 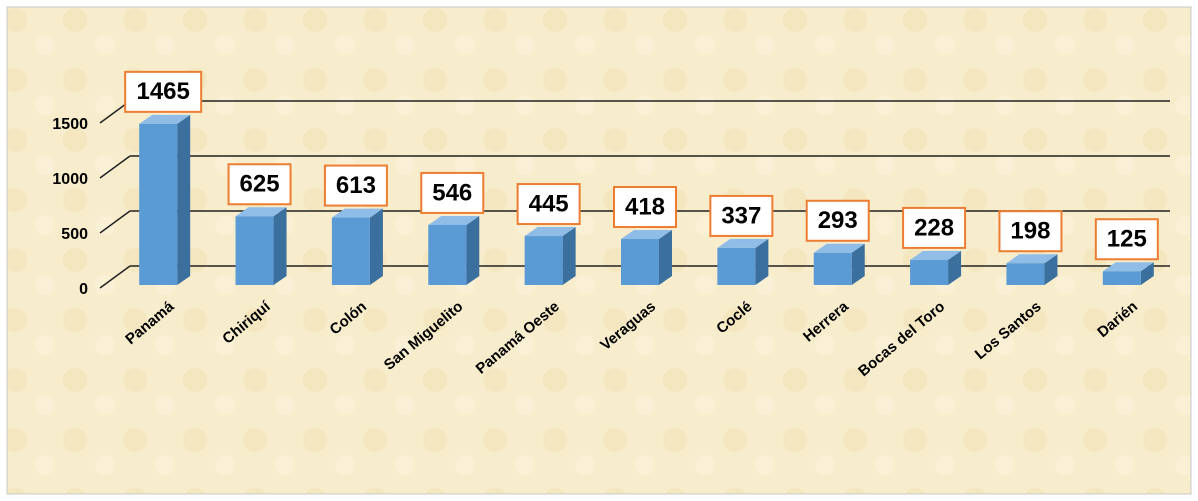 What do you see at coordinates (83, 289) in the screenshot?
I see `y-tick-label: 0` at bounding box center [83, 289].